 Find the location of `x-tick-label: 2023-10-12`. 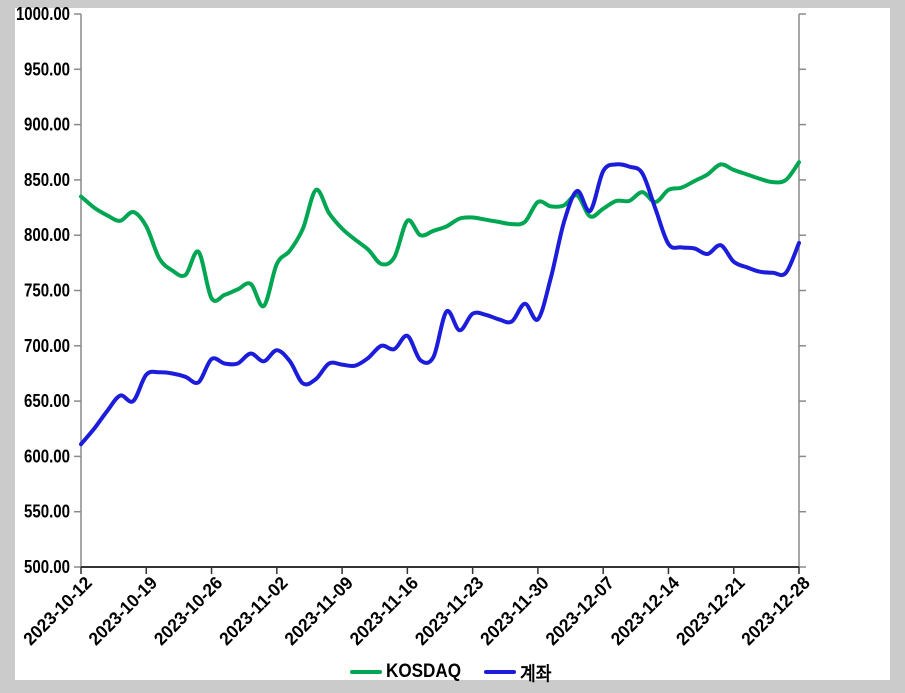

x-tick-label: 2023-10-12 is located at coordinates (57, 611).